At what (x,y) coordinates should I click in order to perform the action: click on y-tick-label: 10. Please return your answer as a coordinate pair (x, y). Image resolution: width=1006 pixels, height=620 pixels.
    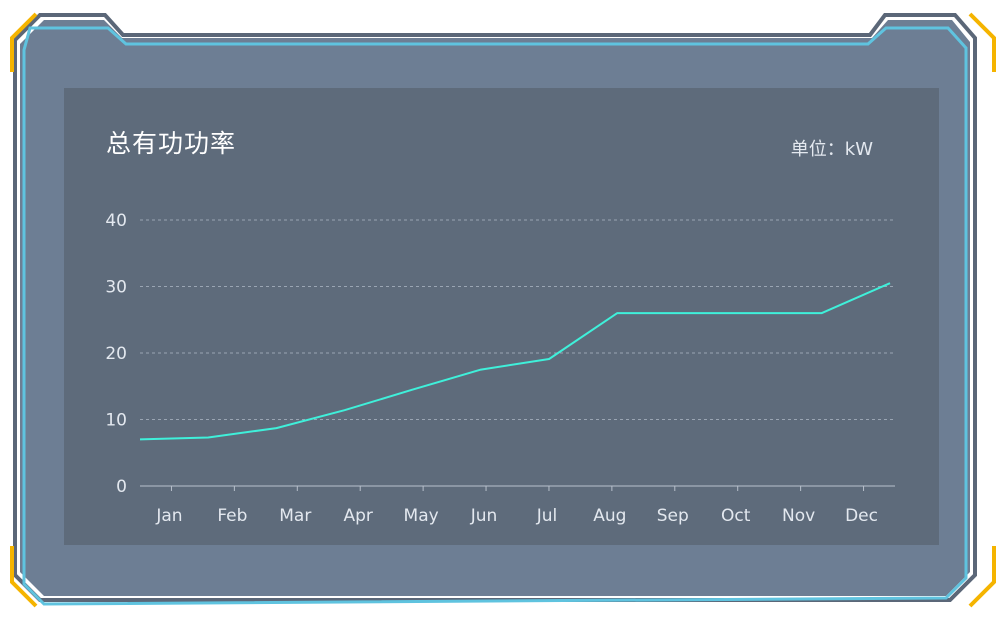
    Looking at the image, I should click on (116, 421).